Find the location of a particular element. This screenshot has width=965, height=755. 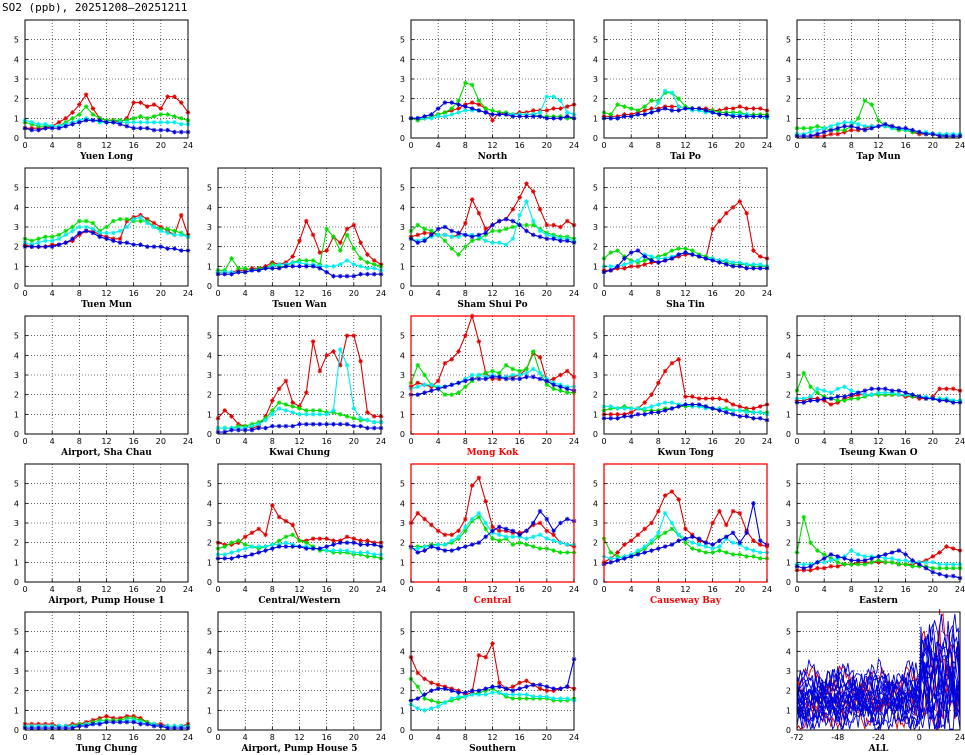

x-tick-label: 24 is located at coordinates (960, 737).